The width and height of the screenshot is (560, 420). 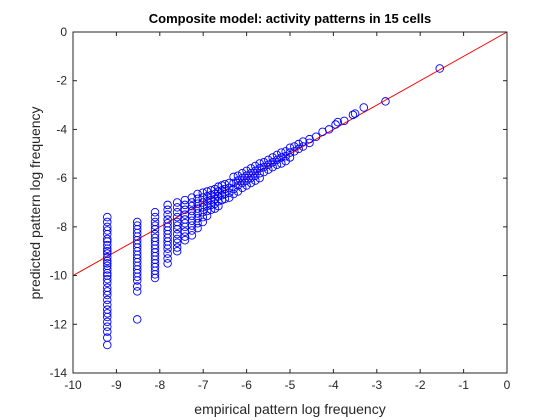 What do you see at coordinates (59, 324) in the screenshot?
I see `y-tick-label: -12` at bounding box center [59, 324].